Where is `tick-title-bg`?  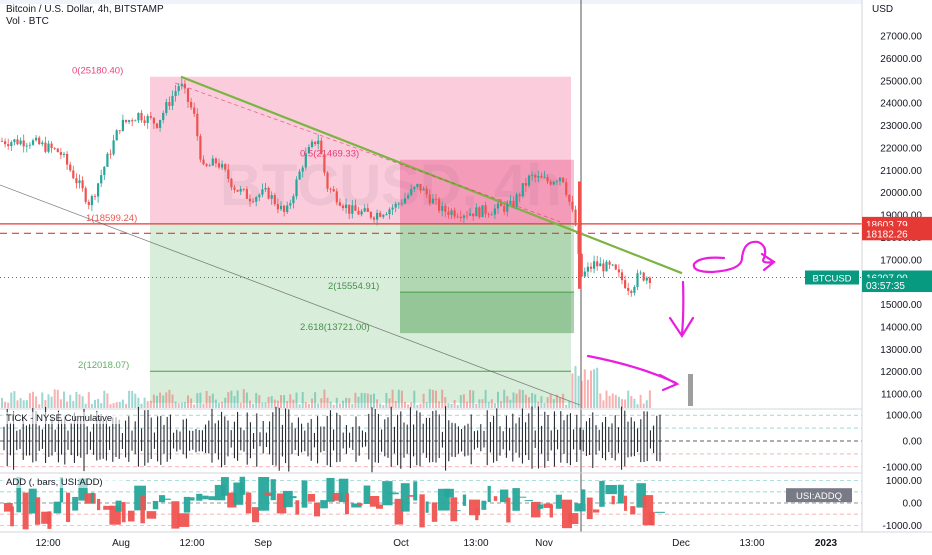
tick-title-bg is located at coordinates (63, 418).